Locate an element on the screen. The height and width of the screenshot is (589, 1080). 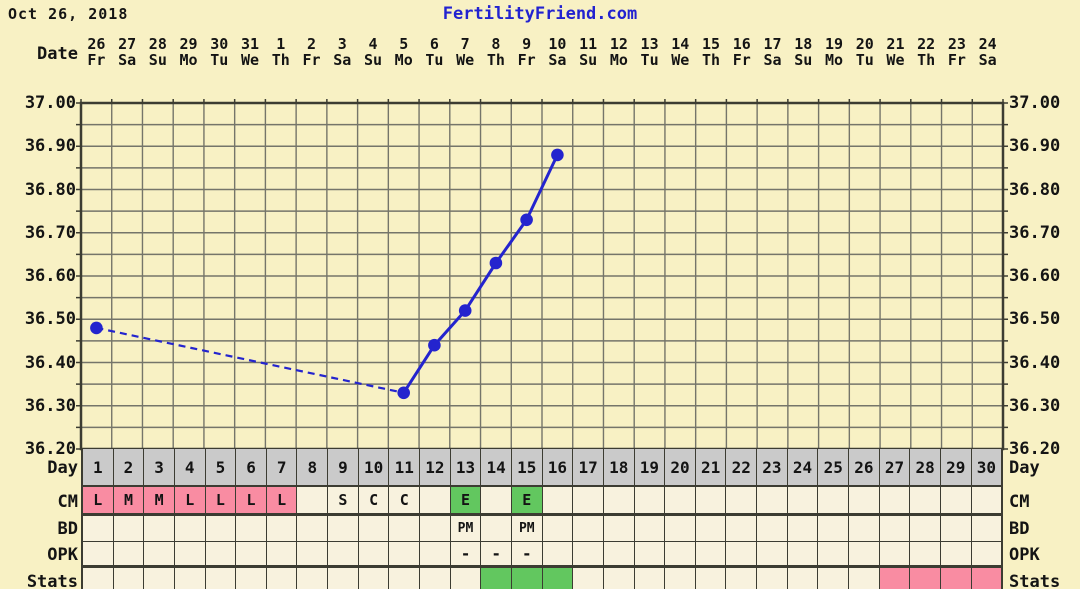
day-cell-day-29: 29 is located at coordinates (956, 467).